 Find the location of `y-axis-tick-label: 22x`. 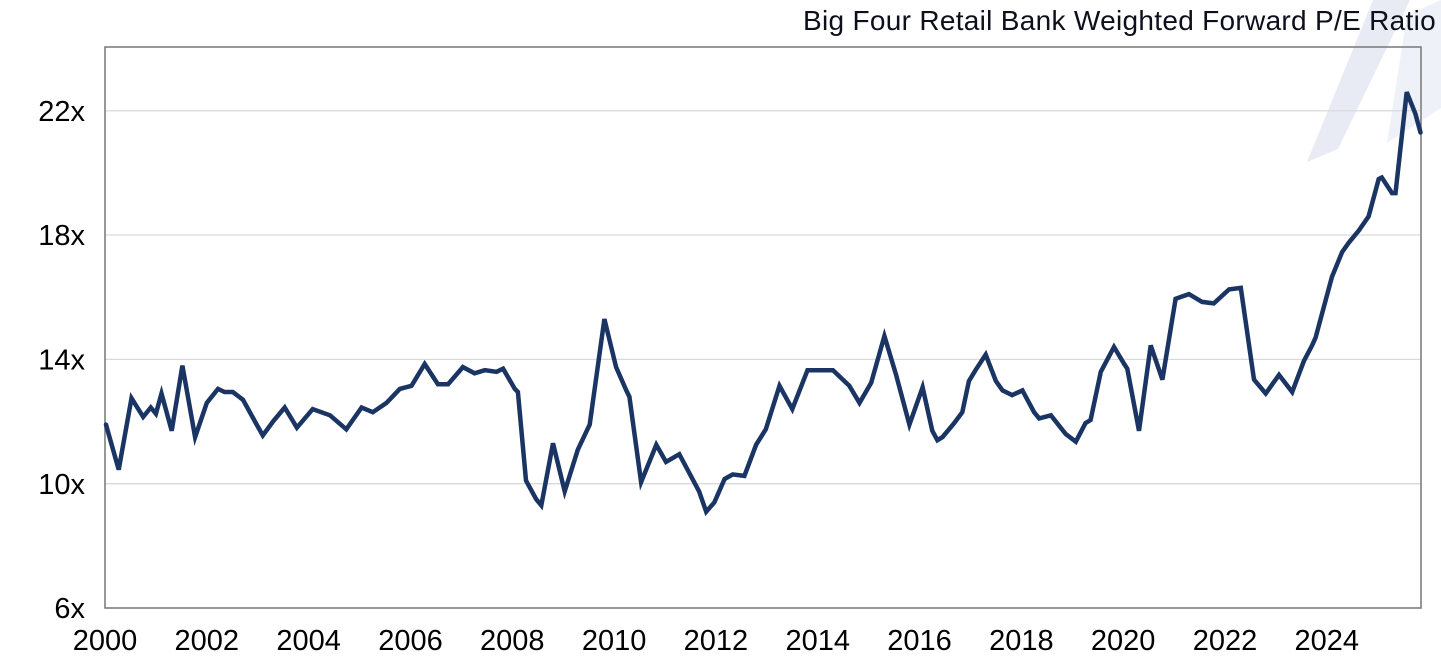

y-axis-tick-label: 22x is located at coordinates (61, 112).